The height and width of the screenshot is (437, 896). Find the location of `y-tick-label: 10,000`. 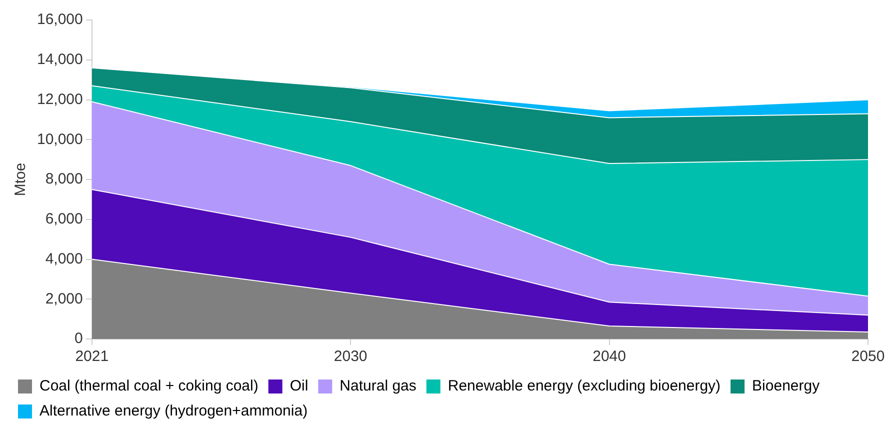

y-tick-label: 10,000 is located at coordinates (59, 139).